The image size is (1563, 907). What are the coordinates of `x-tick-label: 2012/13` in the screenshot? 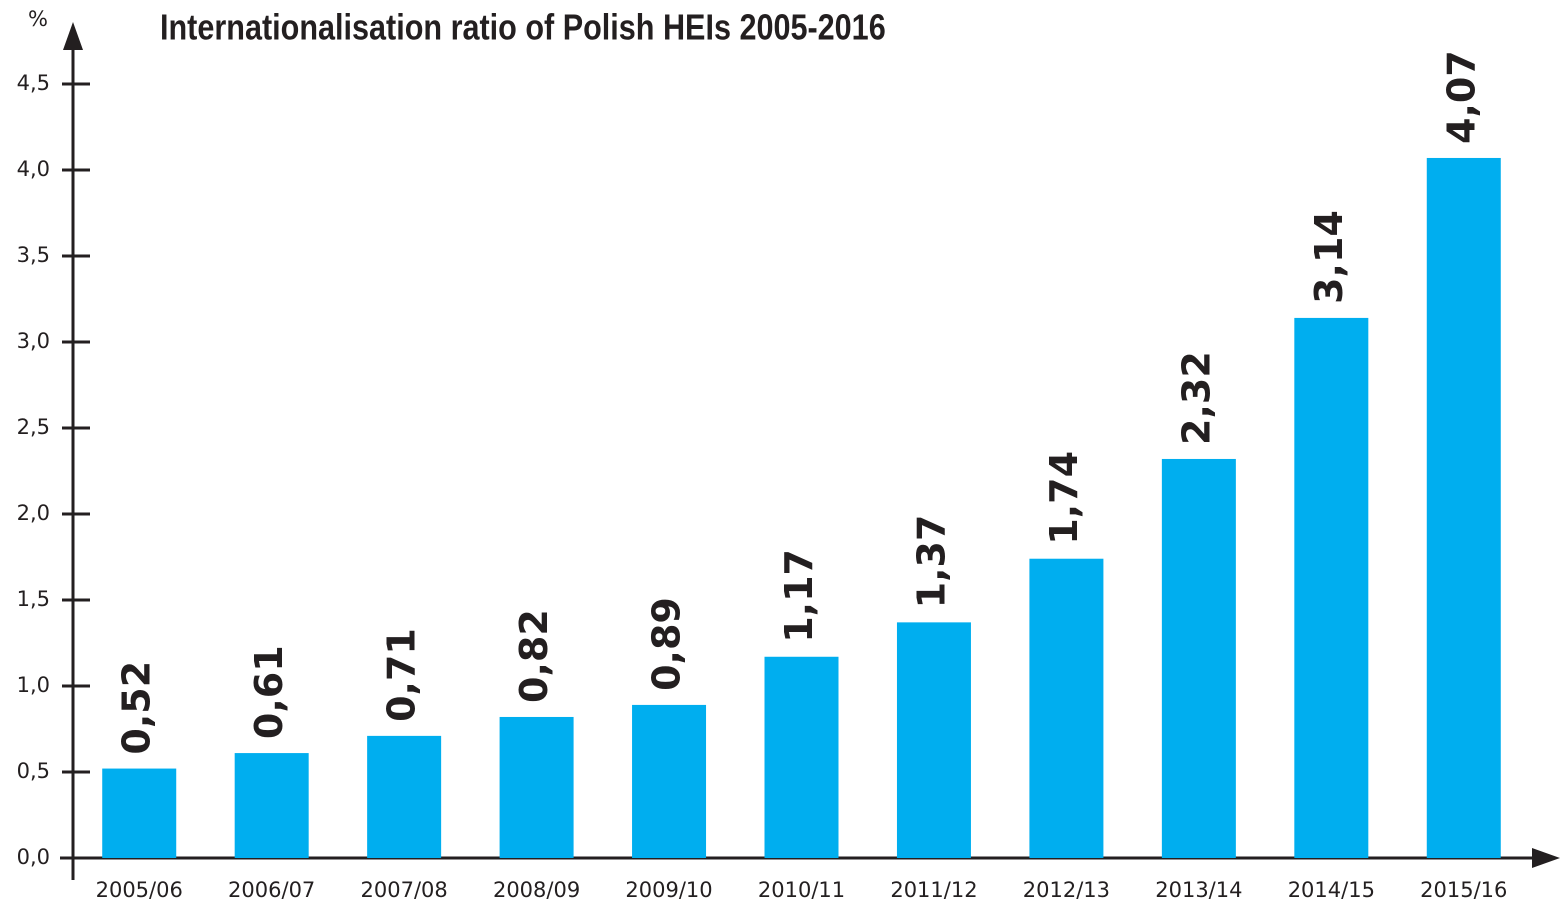 It's located at (1066, 890).